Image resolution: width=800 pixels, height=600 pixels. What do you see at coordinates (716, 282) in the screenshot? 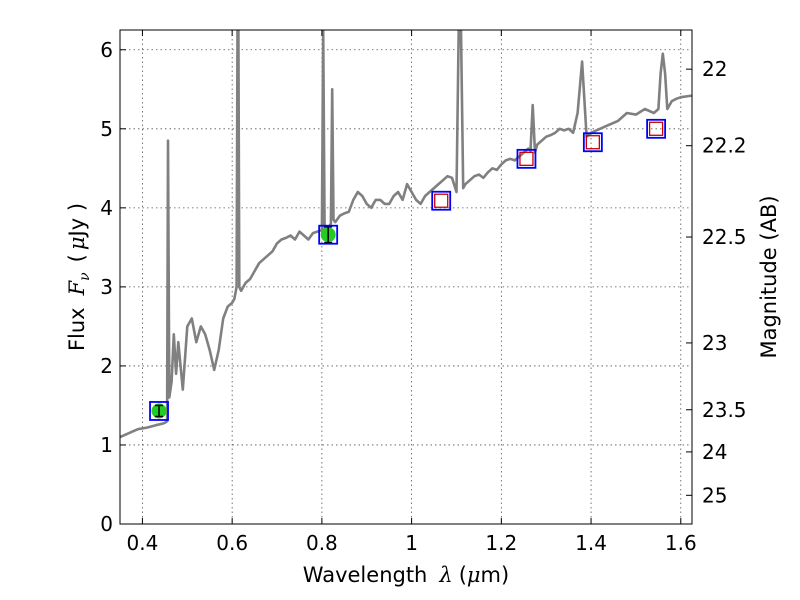
I see `magnitude-axis-ticks: 22 22.2 22.5 23 23.5 24 25` at bounding box center [716, 282].